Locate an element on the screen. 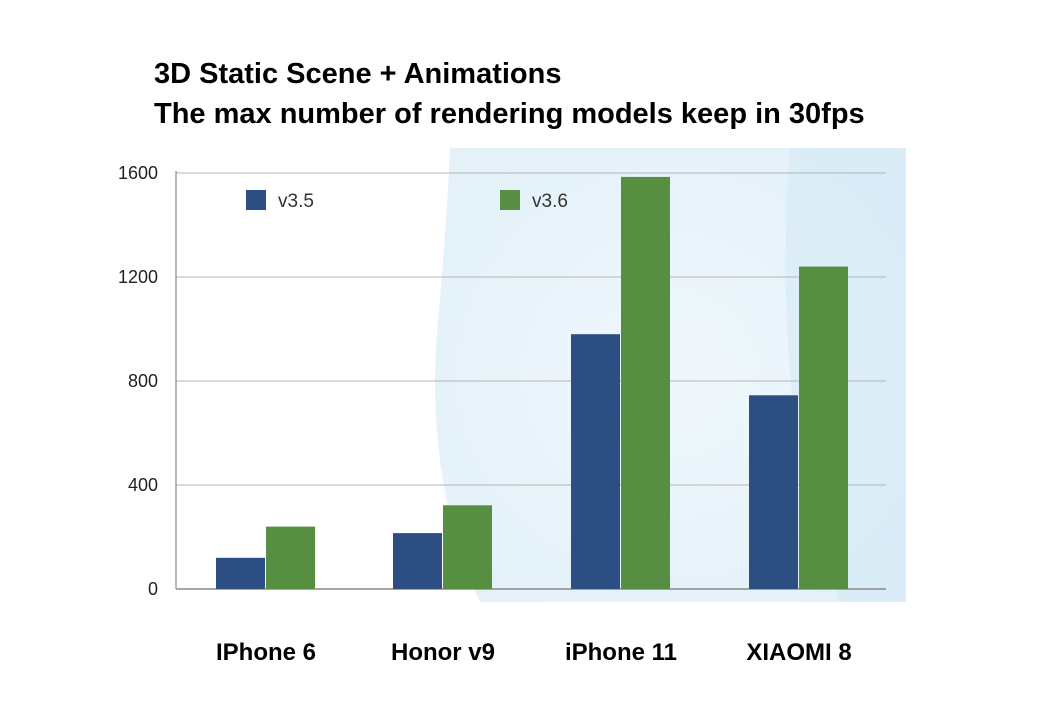 This screenshot has height=720, width=1040. legend-label: v3.6 is located at coordinates (550, 201).